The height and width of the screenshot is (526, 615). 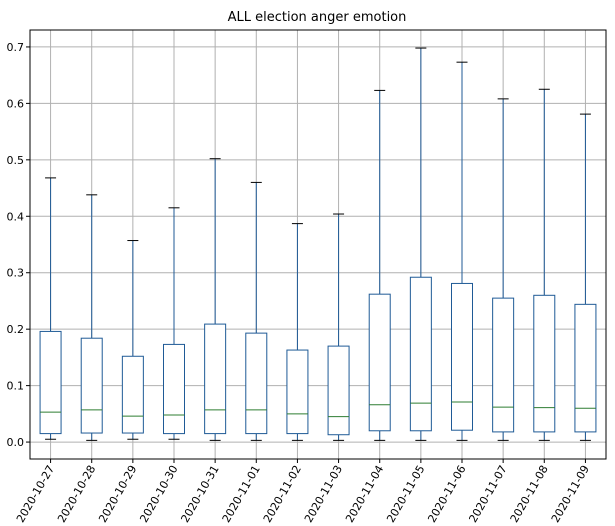 What do you see at coordinates (200, 494) in the screenshot?
I see `x-tick-label: 2020-10-31` at bounding box center [200, 494].